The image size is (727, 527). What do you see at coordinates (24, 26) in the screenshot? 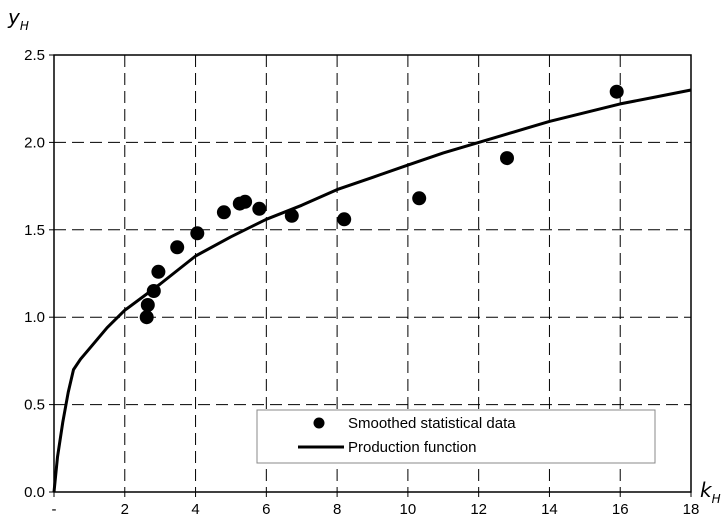
I see `y-axis-label-sub: H` at bounding box center [24, 26].